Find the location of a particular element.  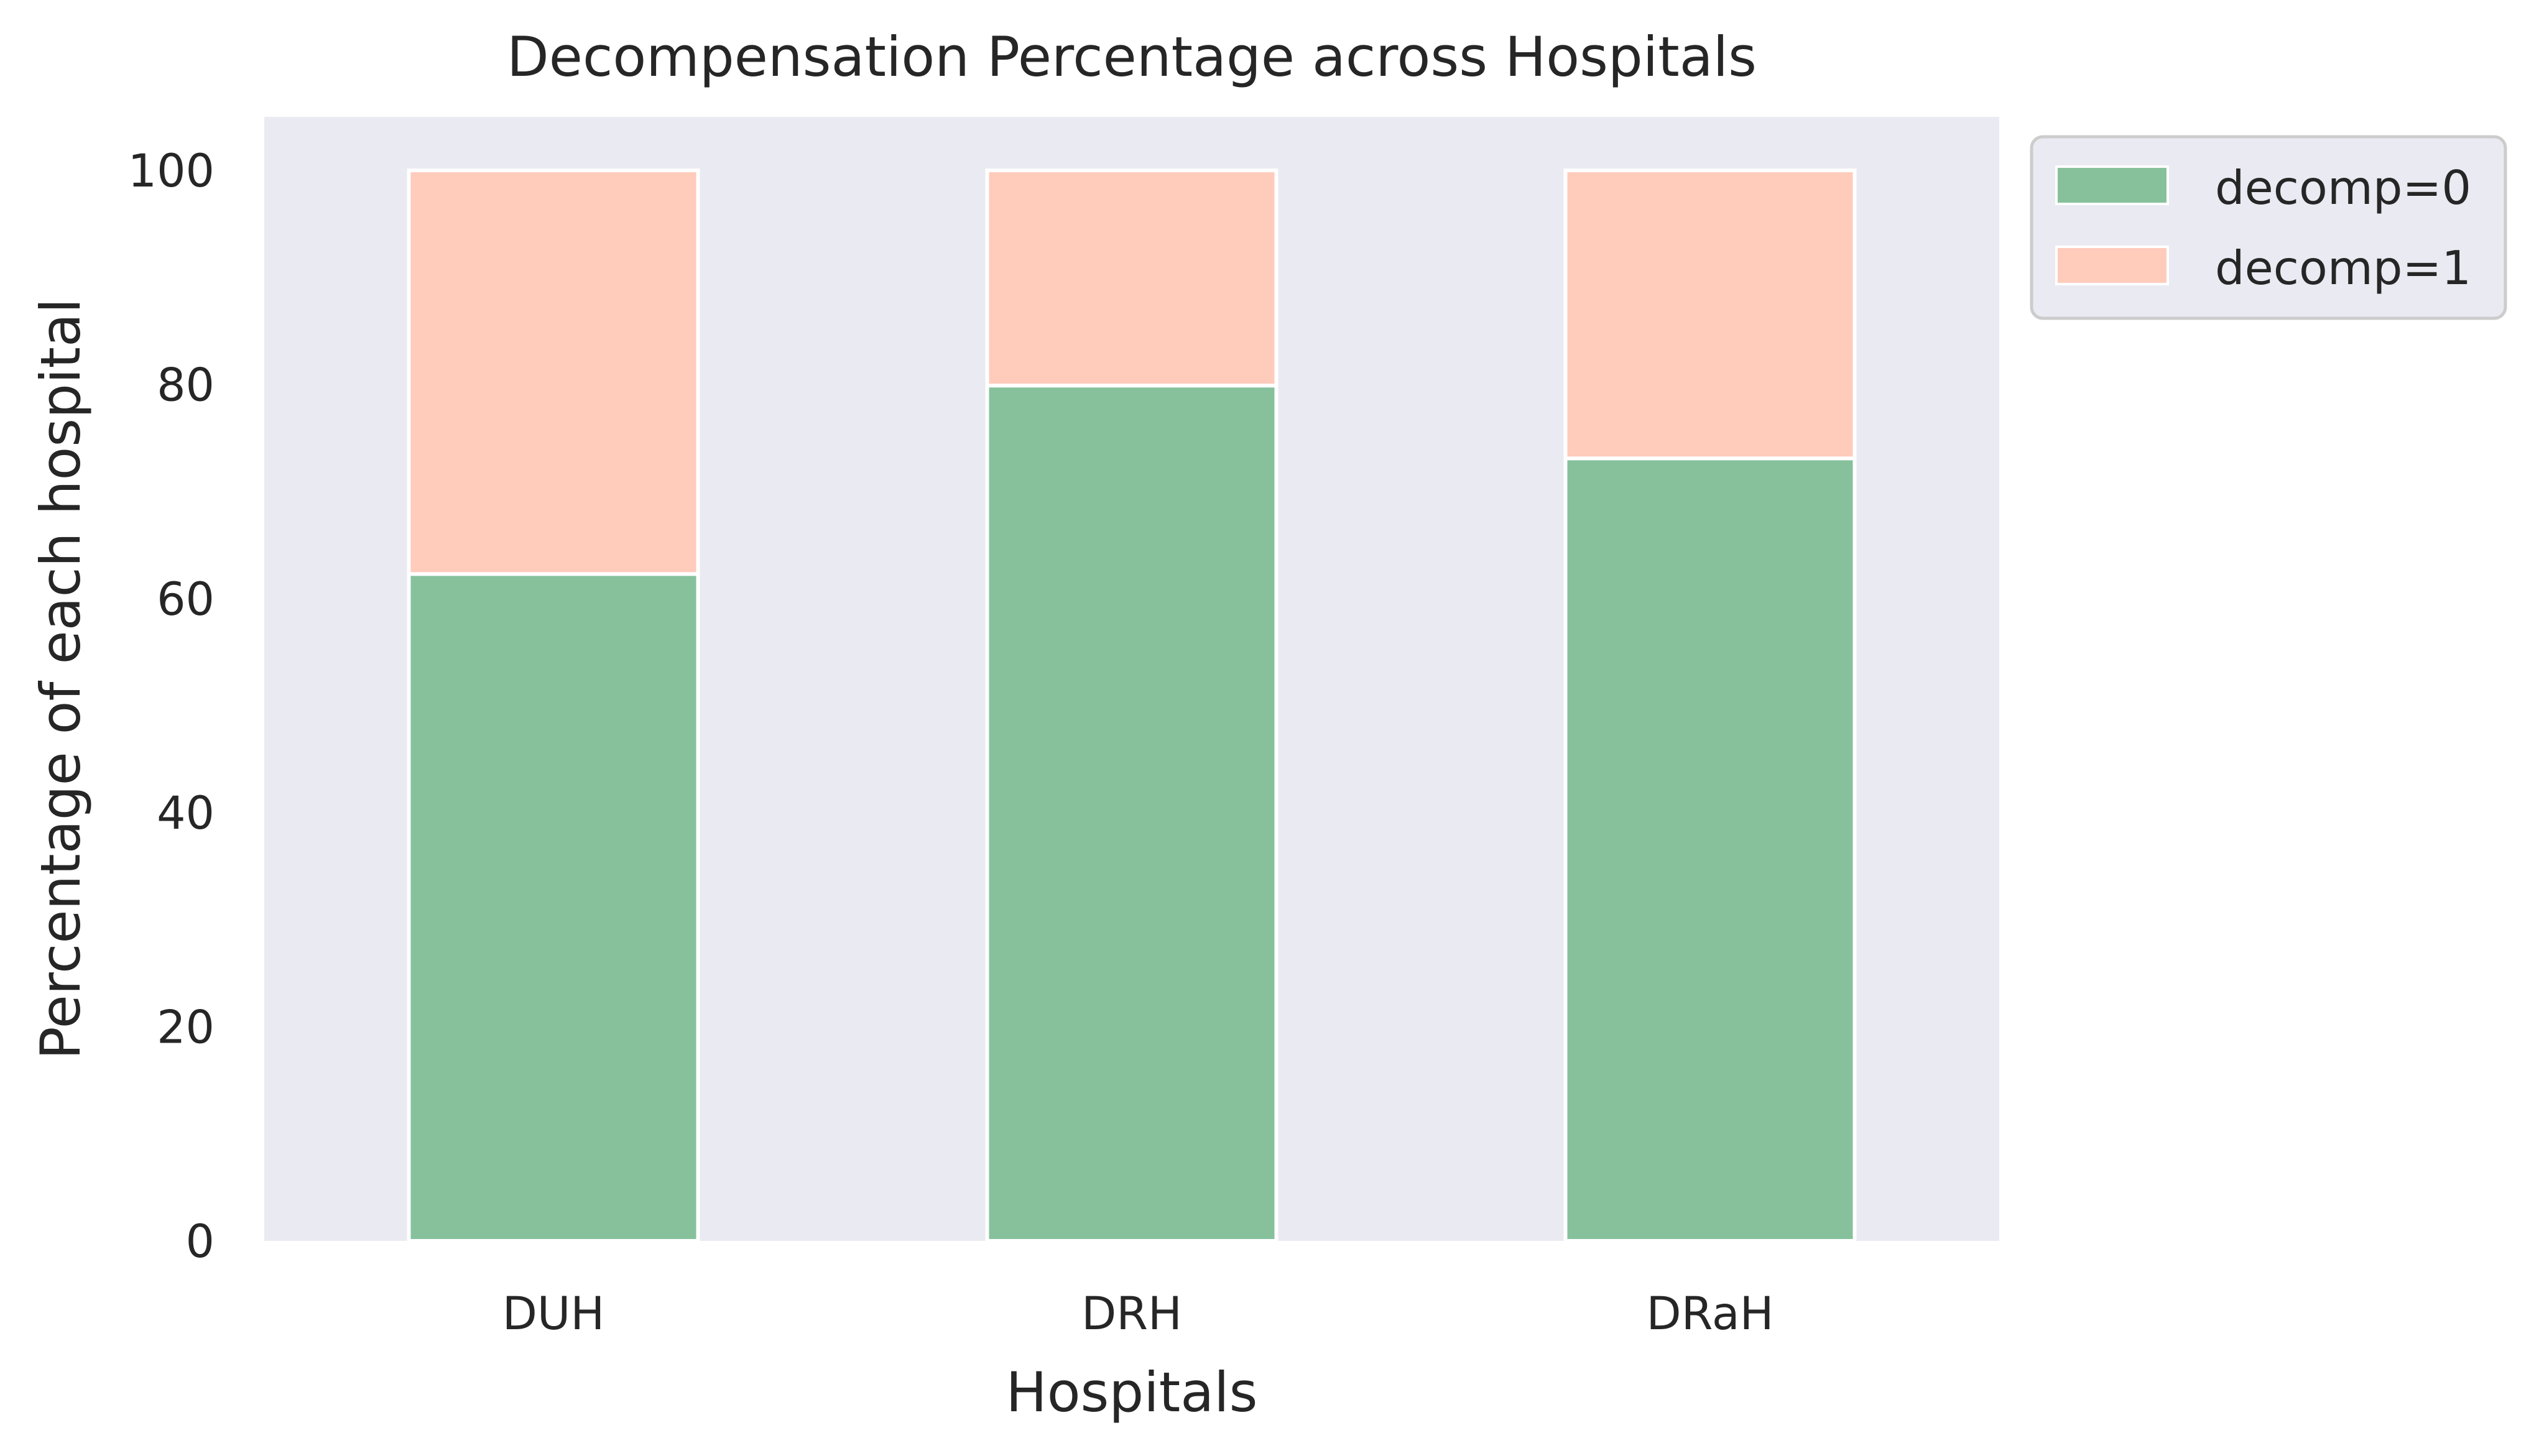

x-ticks: DUH DRH DRaH is located at coordinates (1138, 1314).